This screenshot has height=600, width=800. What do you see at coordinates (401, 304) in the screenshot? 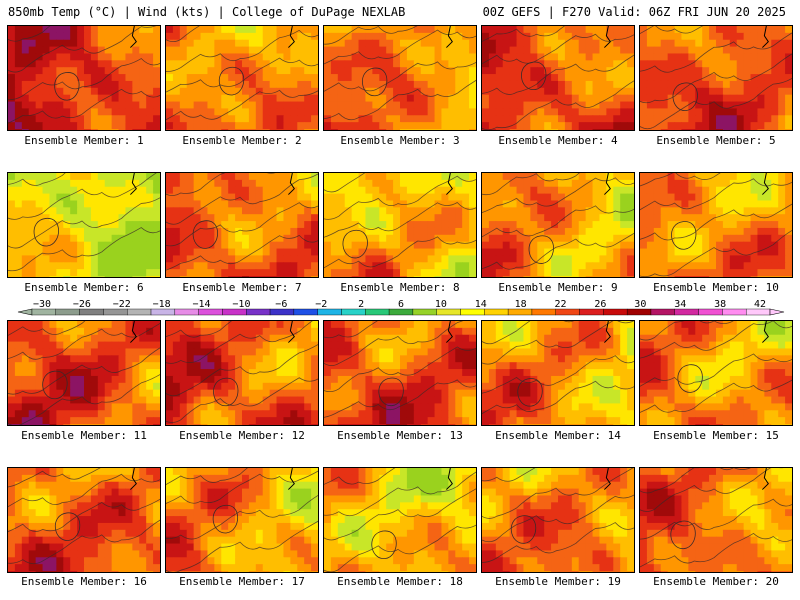
I see `colorbar-tick-label: 6` at bounding box center [401, 304].